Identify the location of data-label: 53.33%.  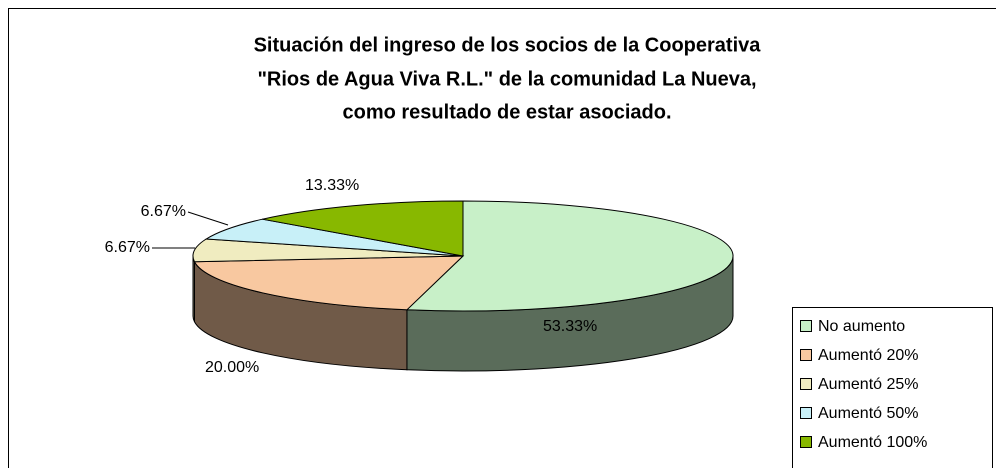
(570, 326).